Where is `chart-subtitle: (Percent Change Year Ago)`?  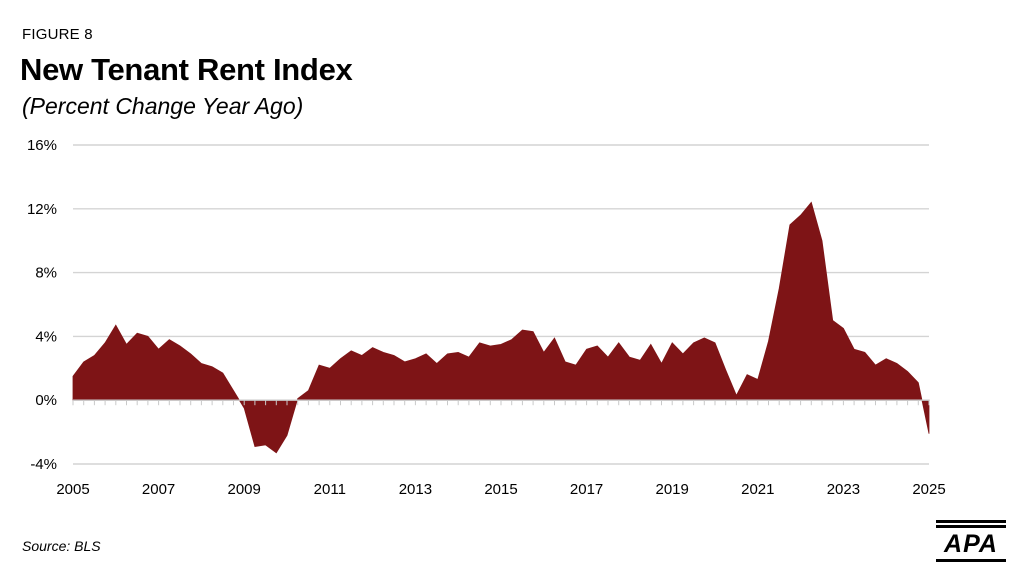
chart-subtitle: (Percent Change Year Ago) is located at coordinates (163, 106).